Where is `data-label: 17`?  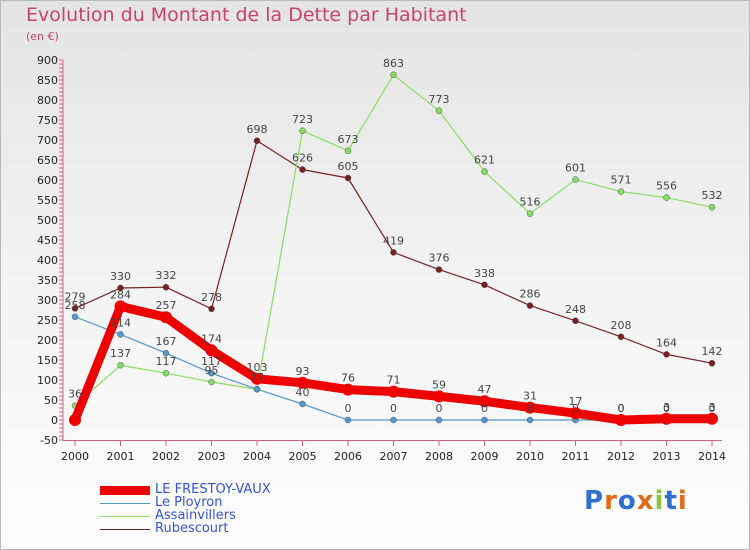 data-label: 17 is located at coordinates (576, 401).